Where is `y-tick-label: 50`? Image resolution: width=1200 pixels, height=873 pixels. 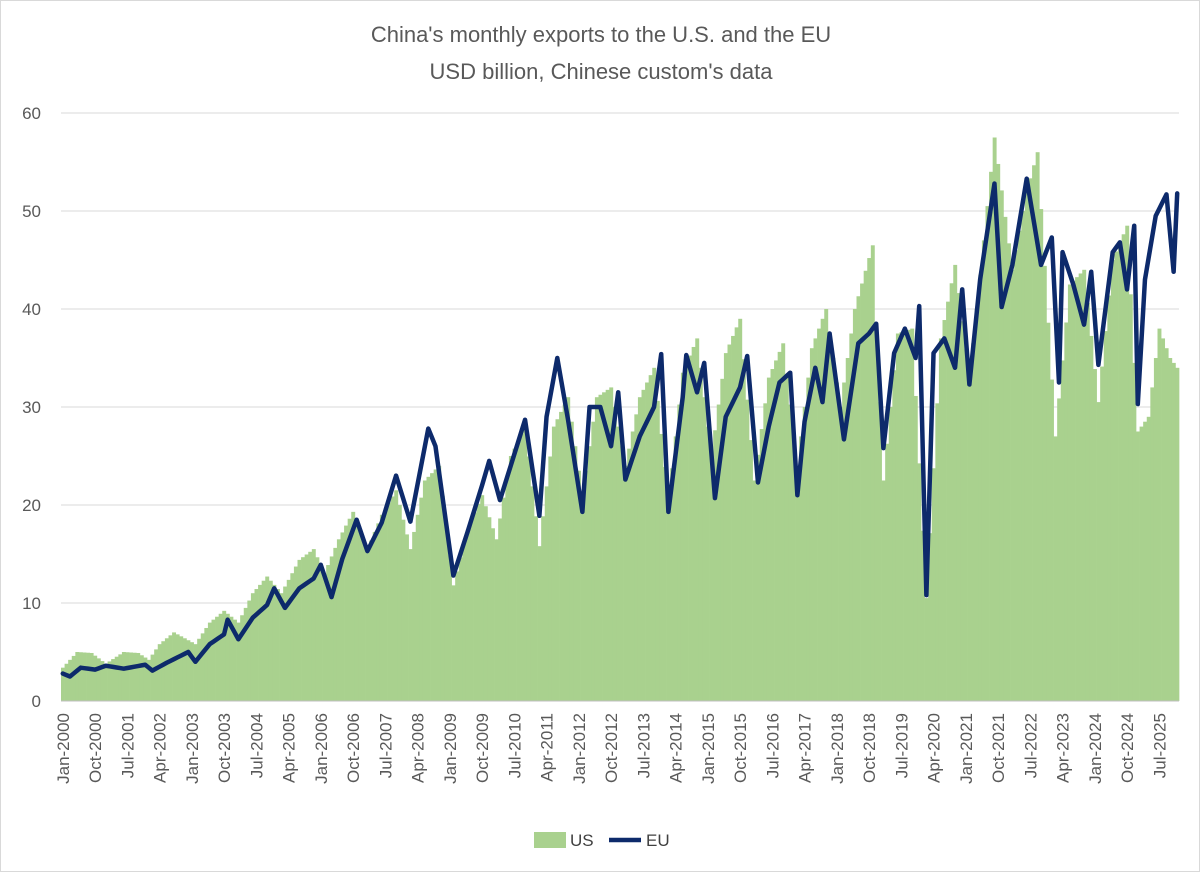 y-tick-label: 50 is located at coordinates (31, 211).